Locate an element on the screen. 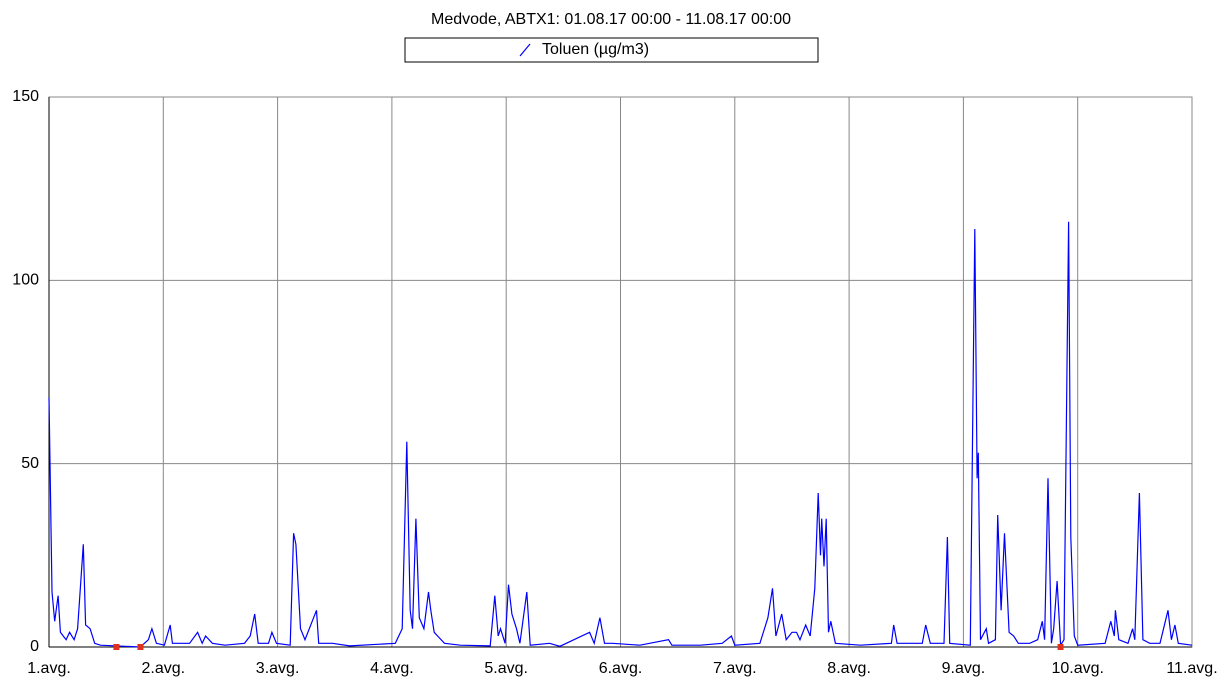 The width and height of the screenshot is (1225, 685). x-tick-label: 5.avg. is located at coordinates (506, 668).